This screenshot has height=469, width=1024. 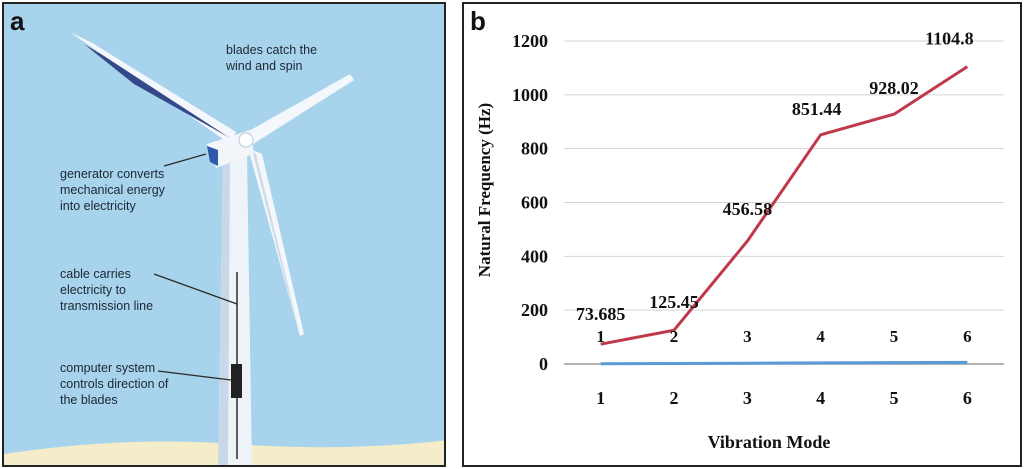 I want to click on blades-callout-line: wind and spin, so click(x=264, y=66).